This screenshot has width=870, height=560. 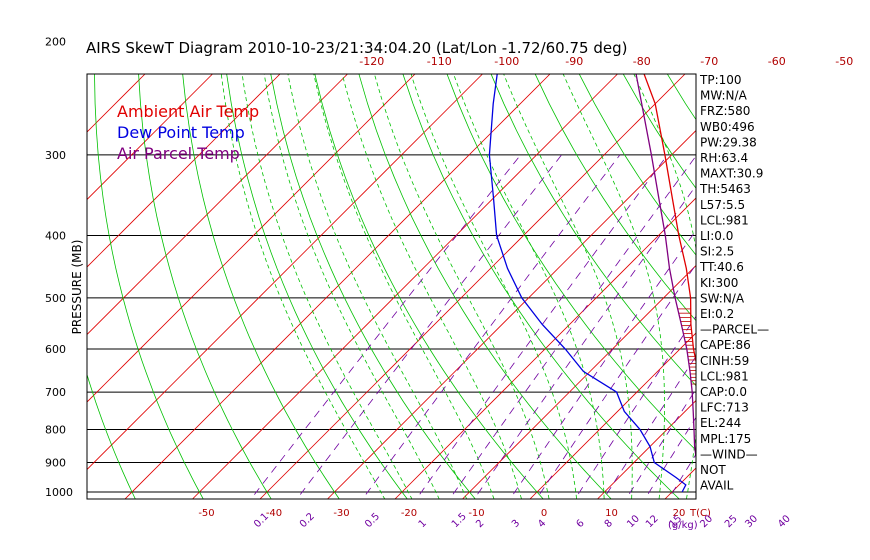 What do you see at coordinates (713, 470) in the screenshot?
I see `stat-line: NOT` at bounding box center [713, 470].